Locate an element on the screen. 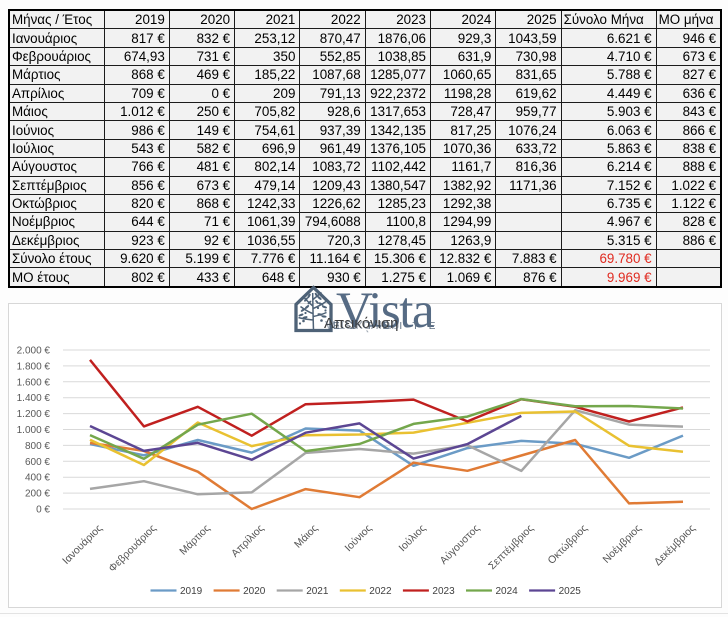  svg-text: Φεβρουάριος is located at coordinates (132, 548).